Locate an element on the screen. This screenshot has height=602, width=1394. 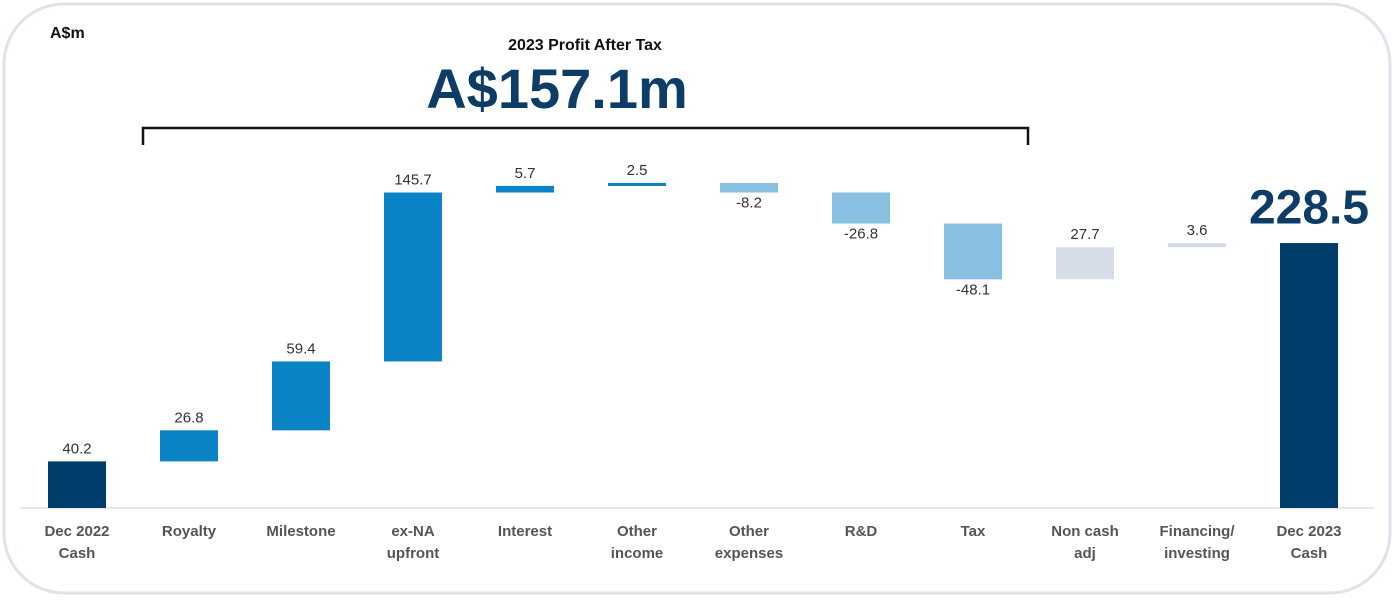
value-label: 26.8 is located at coordinates (188, 417).